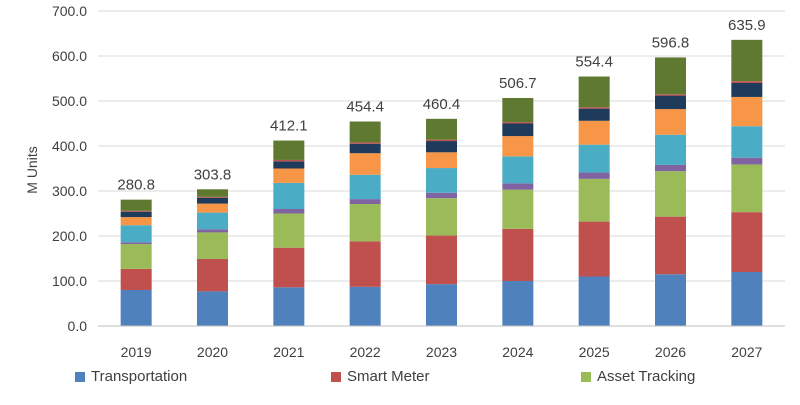  What do you see at coordinates (365, 352) in the screenshot?
I see `x-tick-label: 2022` at bounding box center [365, 352].